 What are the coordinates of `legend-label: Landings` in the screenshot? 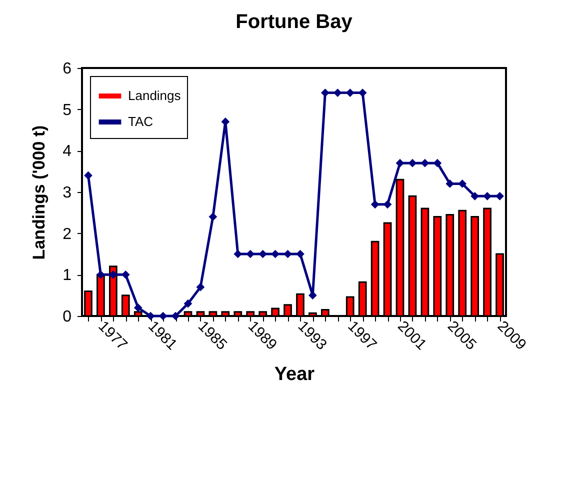 It's located at (155, 95).